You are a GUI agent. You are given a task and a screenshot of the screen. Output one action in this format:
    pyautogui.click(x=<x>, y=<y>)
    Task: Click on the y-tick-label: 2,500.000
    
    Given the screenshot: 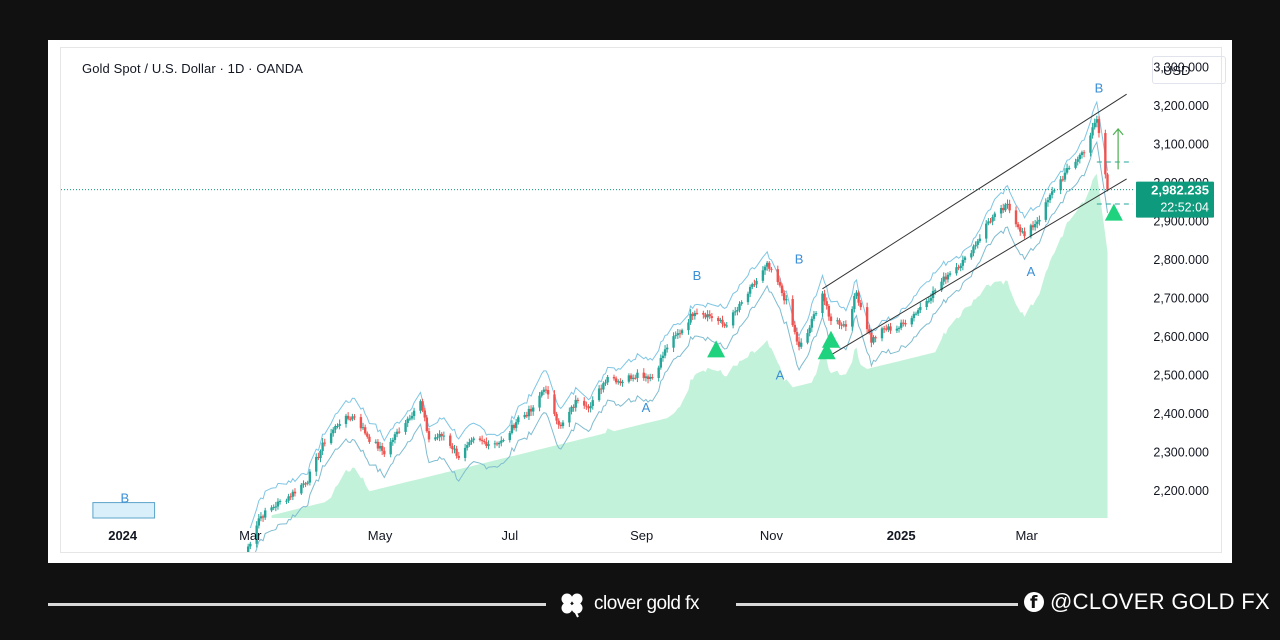 What is the action you would take?
    pyautogui.click(x=1181, y=375)
    